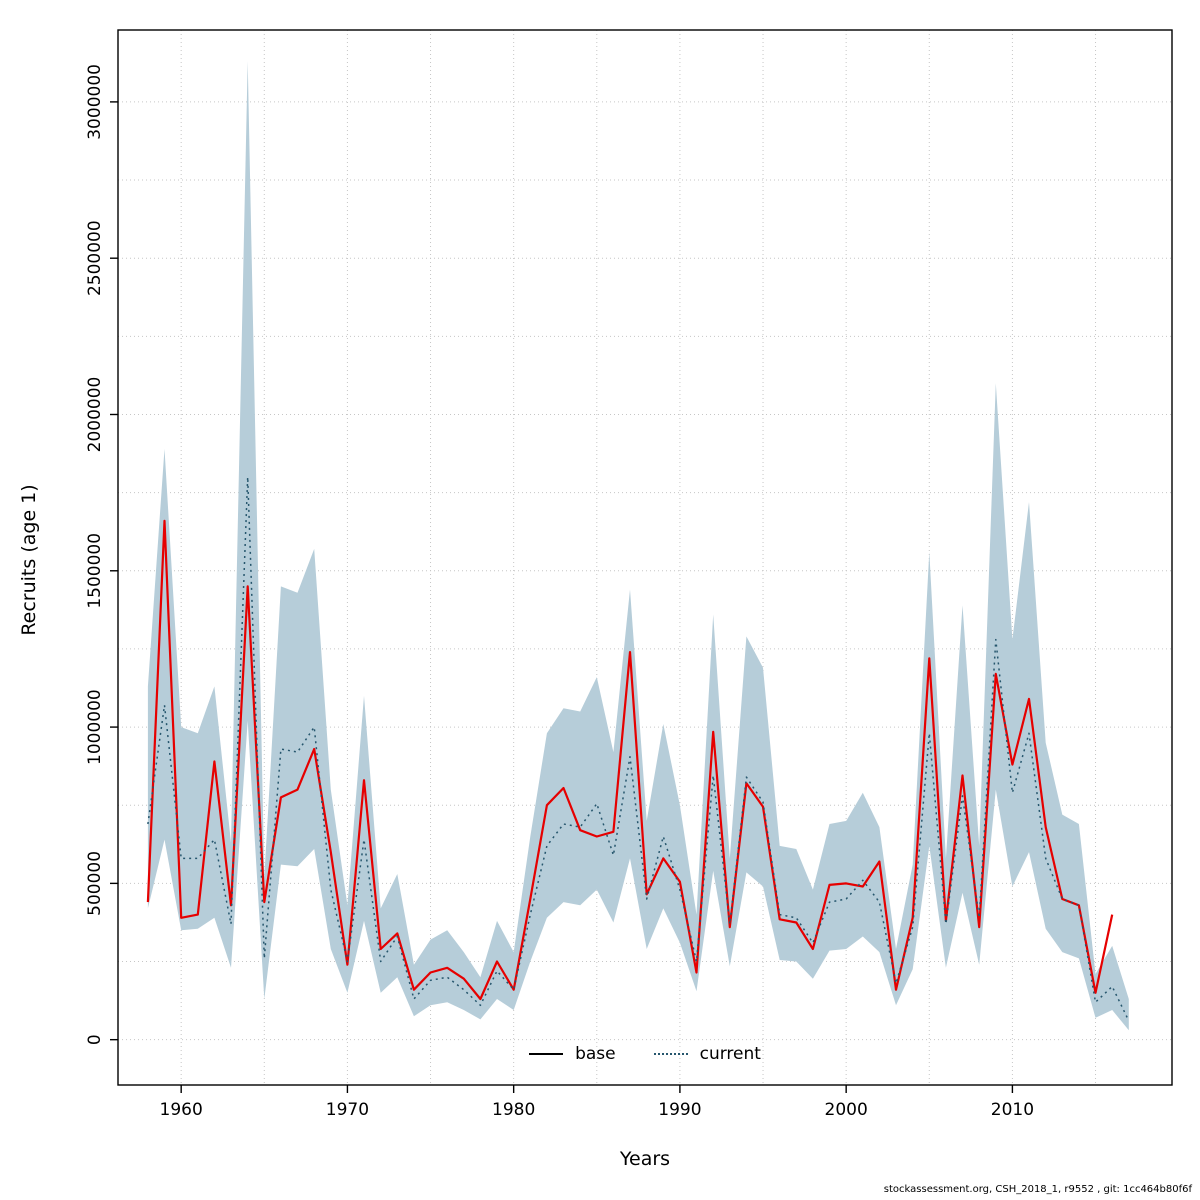 The height and width of the screenshot is (1200, 1200). What do you see at coordinates (645, 1054) in the screenshot?
I see `legend: base current` at bounding box center [645, 1054].